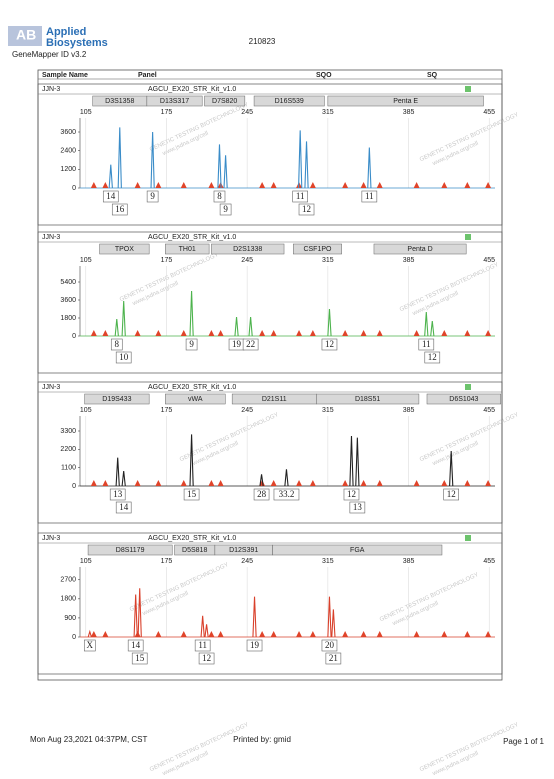  I want to click on marker-name: D12S391, so click(243, 550).